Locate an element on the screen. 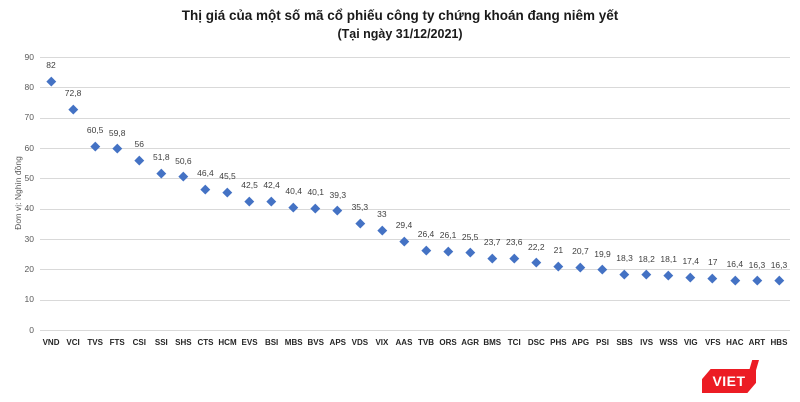  viet-logo: VIET is located at coordinates (729, 381).